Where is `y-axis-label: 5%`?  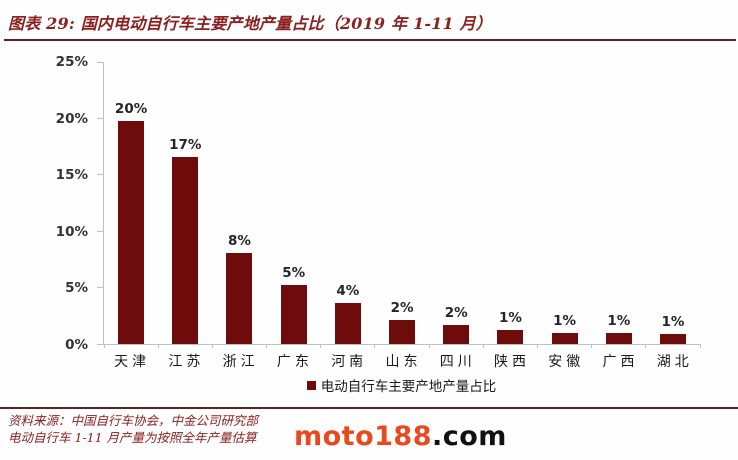 y-axis-label: 5% is located at coordinates (76, 288).